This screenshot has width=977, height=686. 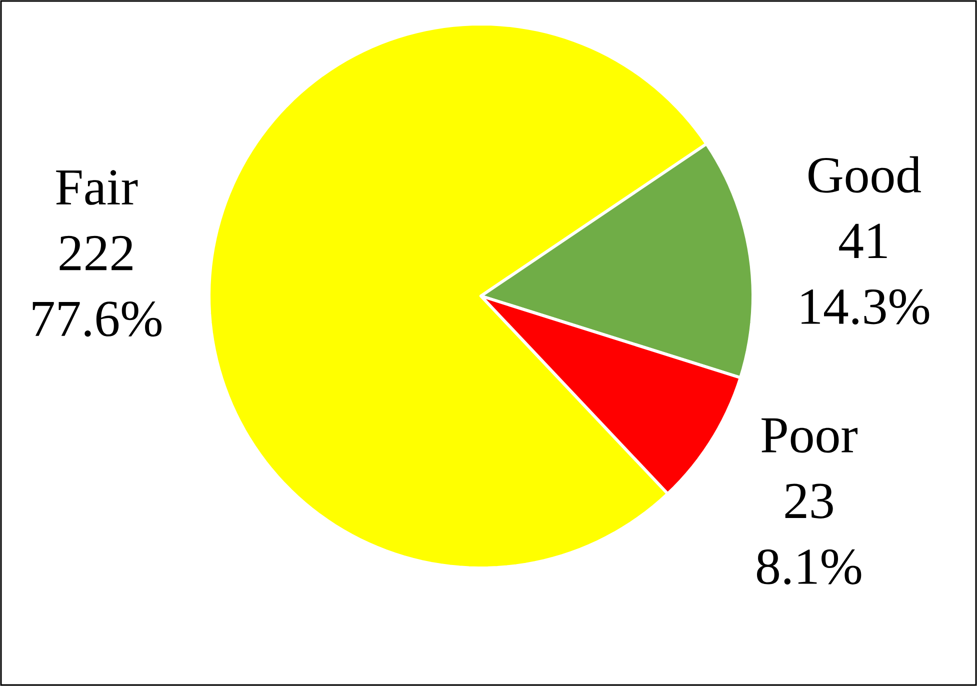 What do you see at coordinates (810, 435) in the screenshot?
I see `slice-label: Poor` at bounding box center [810, 435].